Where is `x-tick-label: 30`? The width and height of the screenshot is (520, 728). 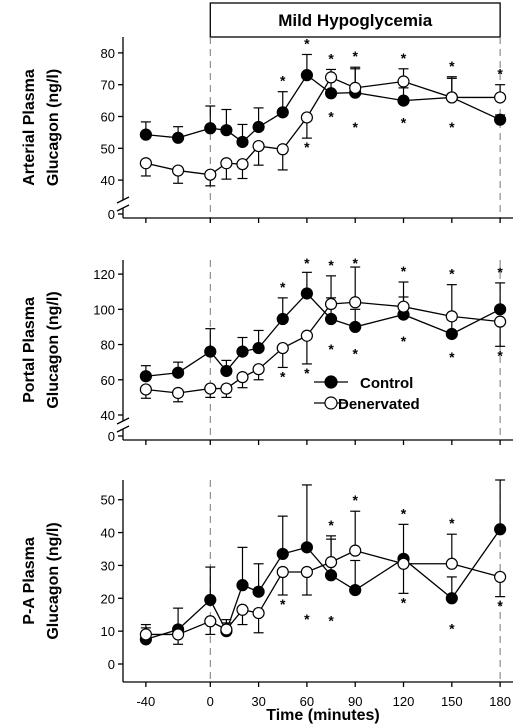
x-tick-label: 30 is located at coordinates (258, 701).